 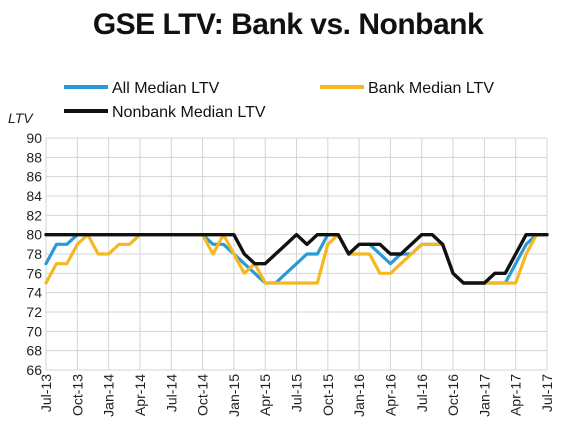 I want to click on x-tick-label: Jul-17, so click(x=547, y=393).